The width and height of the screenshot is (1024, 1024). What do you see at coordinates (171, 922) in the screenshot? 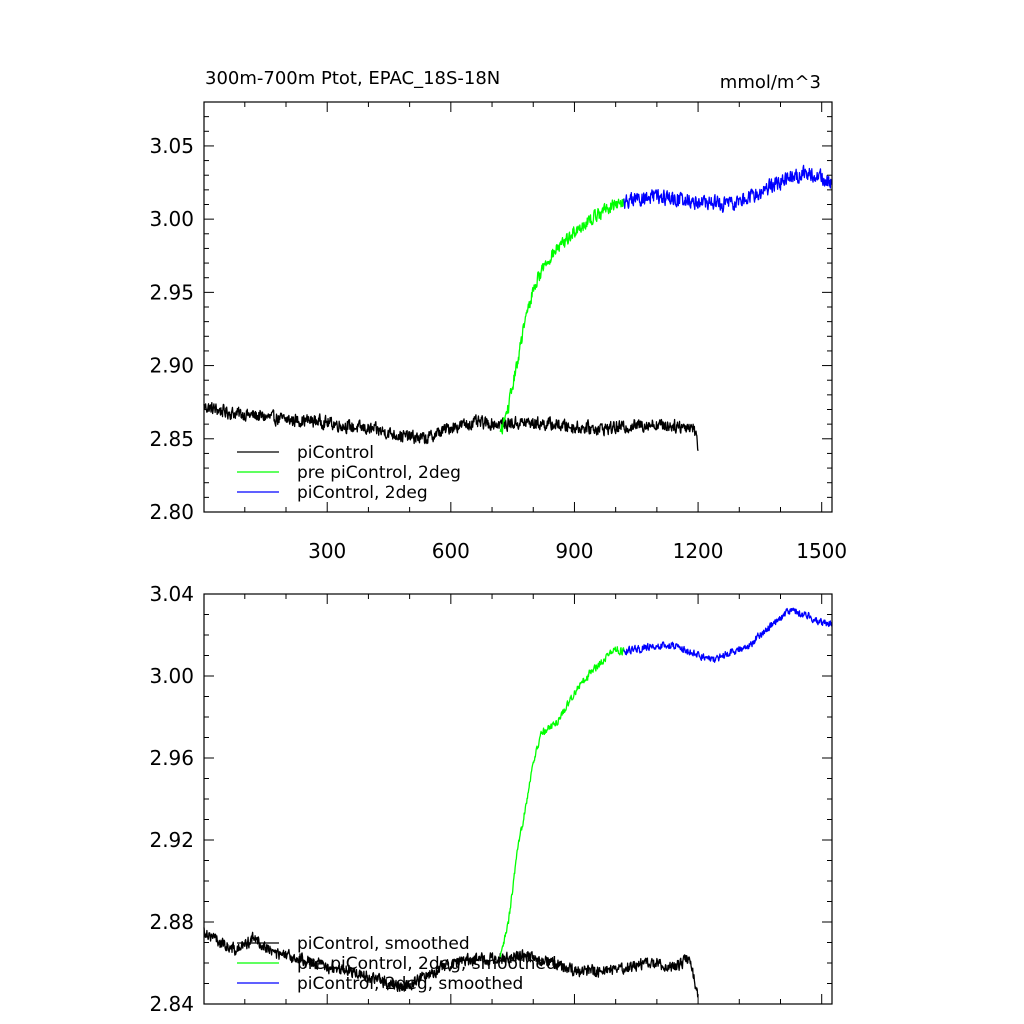
I see `y-tick-label: 2.88` at bounding box center [171, 922].